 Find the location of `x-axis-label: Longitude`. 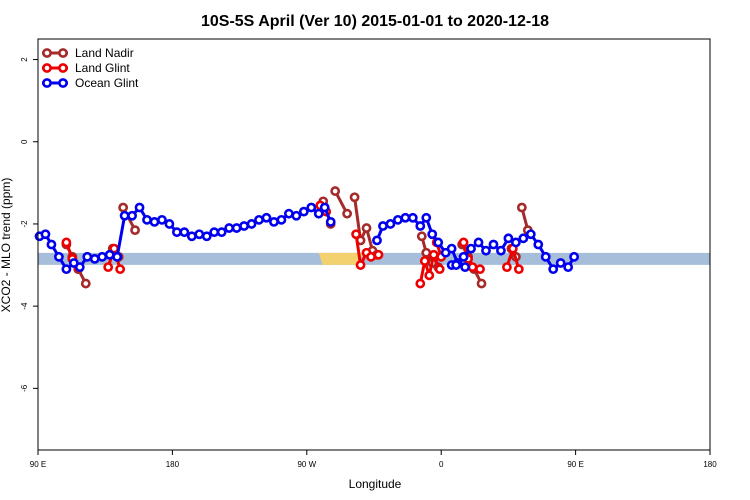

x-axis-label: Longitude is located at coordinates (375, 484).